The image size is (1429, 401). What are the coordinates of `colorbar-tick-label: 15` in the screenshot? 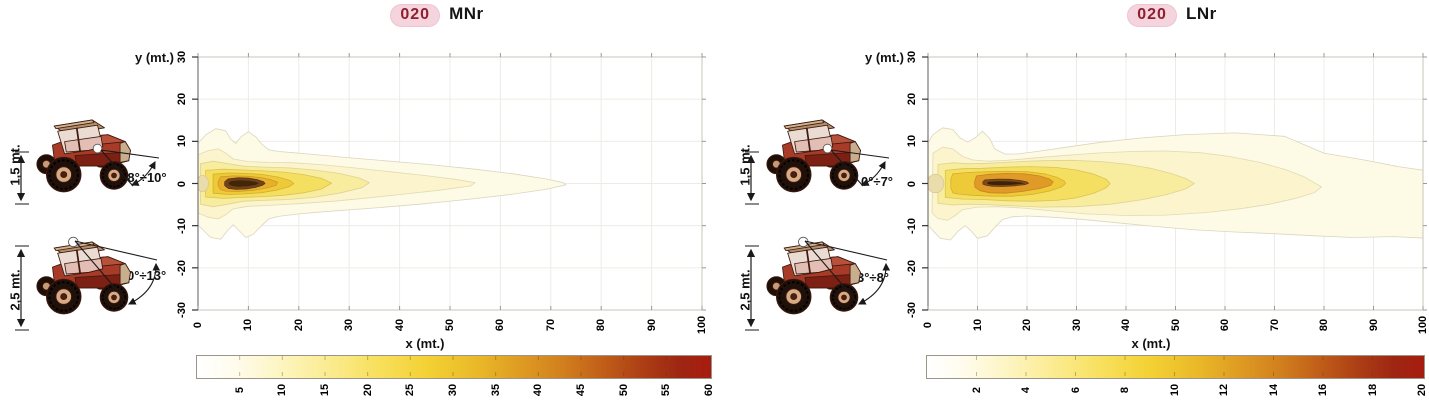 It's located at (325, 390).